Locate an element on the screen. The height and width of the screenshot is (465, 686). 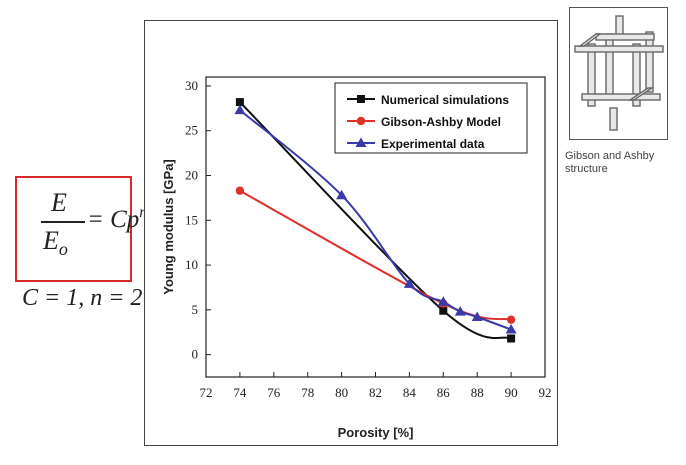
x-tick-label: 74 is located at coordinates (240, 392).